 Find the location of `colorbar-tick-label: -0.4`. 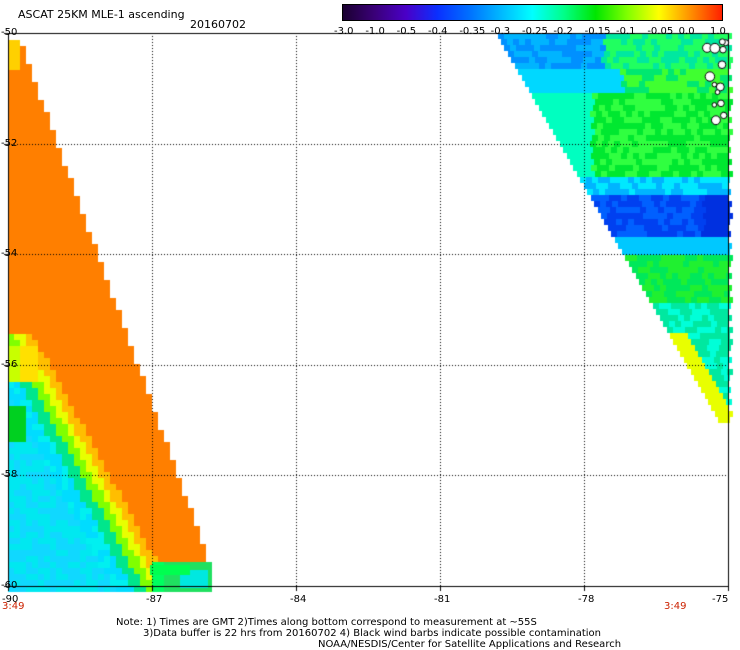

colorbar-tick-label: -0.4 is located at coordinates (438, 31).